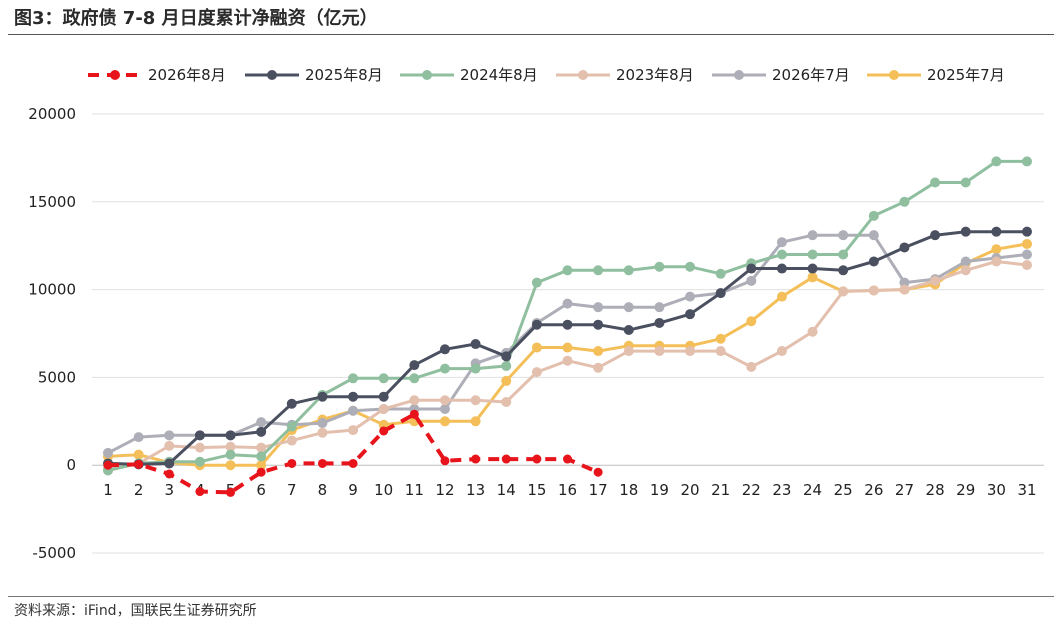 This screenshot has height=623, width=1060. I want to click on legend-label: 2025年8月, so click(344, 75).